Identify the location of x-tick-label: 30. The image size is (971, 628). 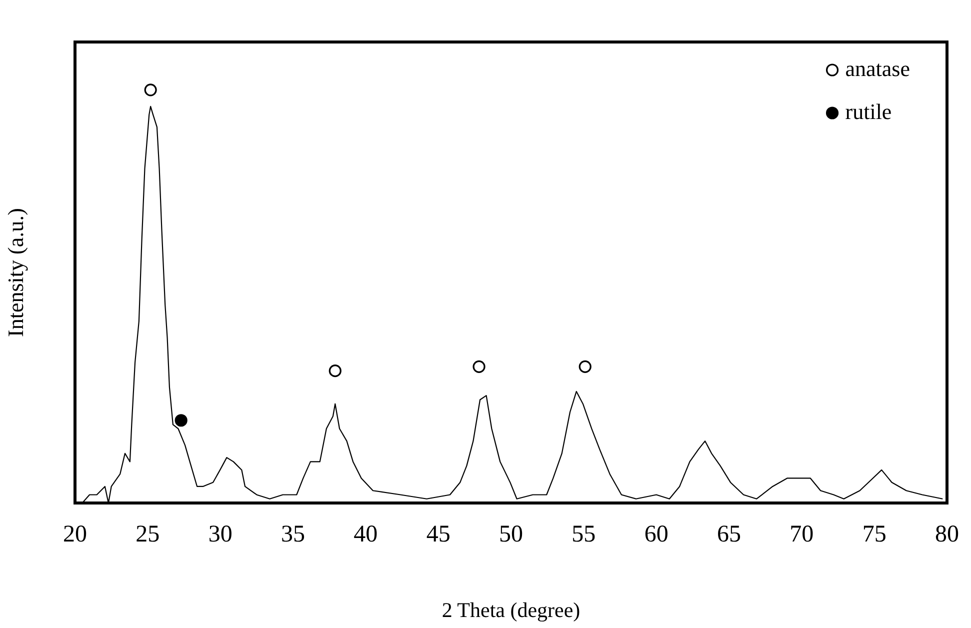
(220, 535).